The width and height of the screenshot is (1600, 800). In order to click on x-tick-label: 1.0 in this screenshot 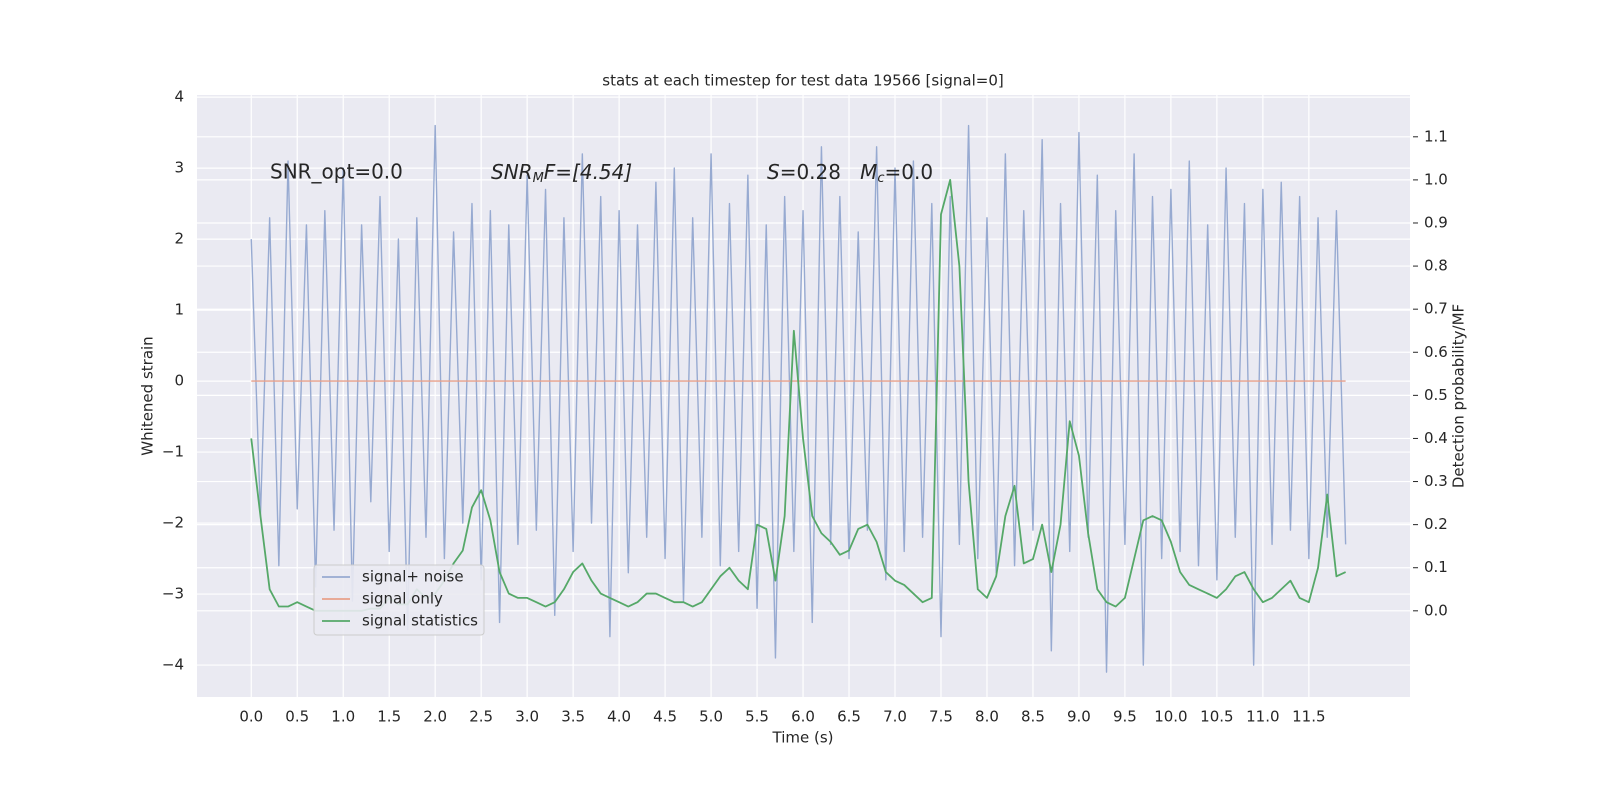, I will do `click(343, 717)`.